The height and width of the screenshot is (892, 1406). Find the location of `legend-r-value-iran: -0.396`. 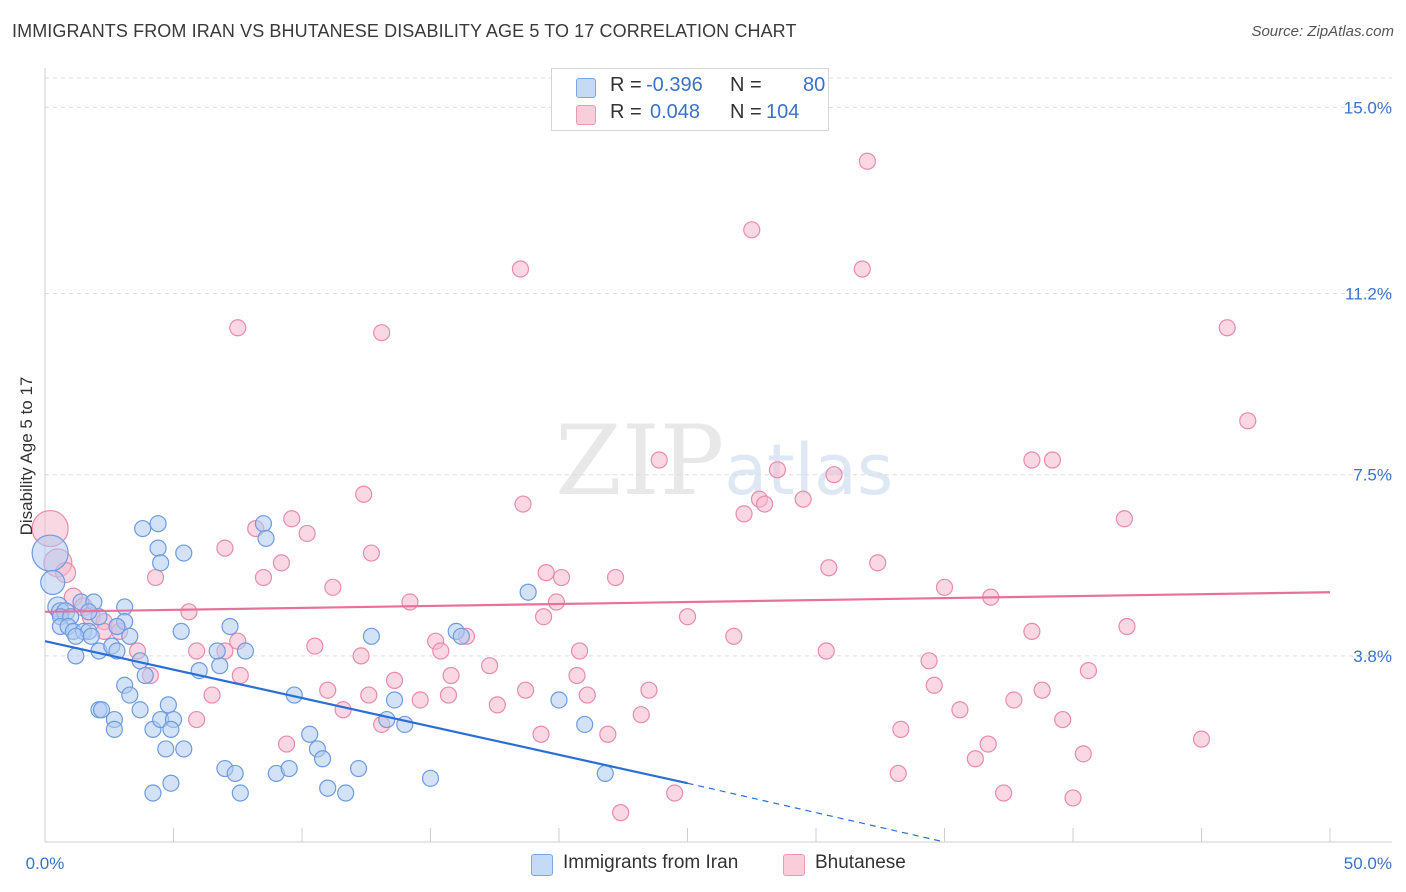

legend-r-value-iran: -0.396 is located at coordinates (674, 85).